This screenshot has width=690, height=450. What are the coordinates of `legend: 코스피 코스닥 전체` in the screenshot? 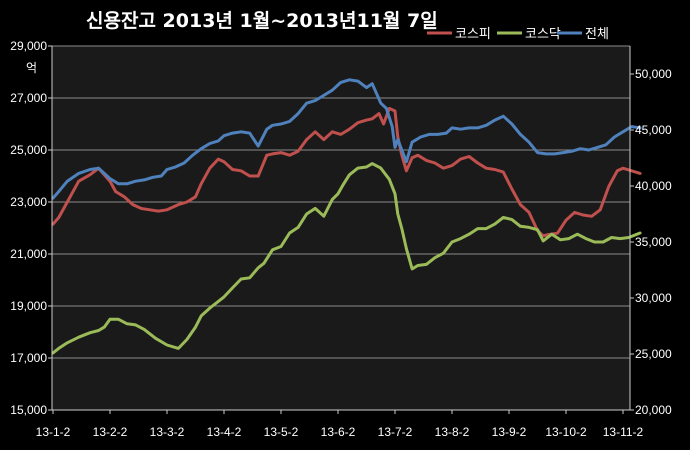 It's located at (518, 34).